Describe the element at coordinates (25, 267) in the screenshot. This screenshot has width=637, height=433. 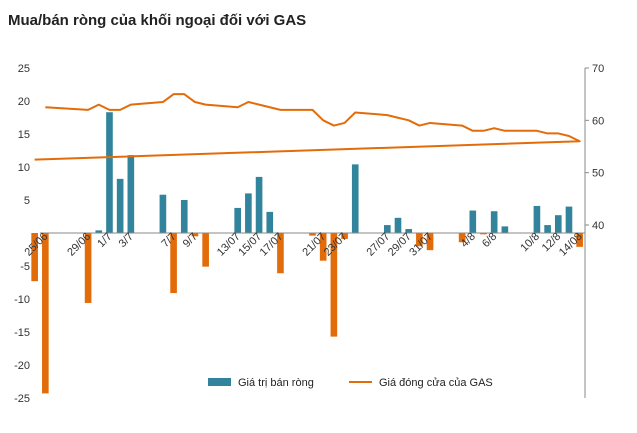
I see `left-tick-label: -5` at that location.